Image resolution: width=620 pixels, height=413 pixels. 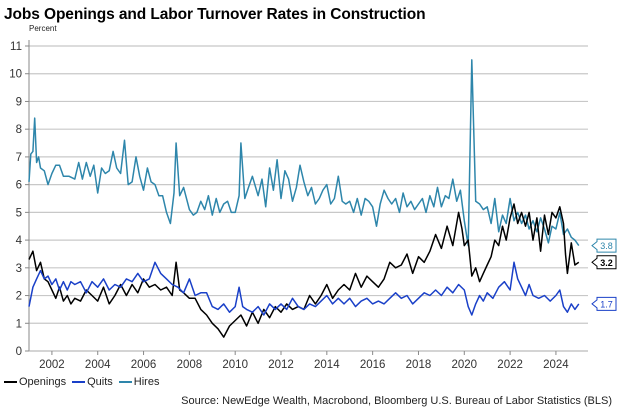 I want to click on legend-item-openings: Openings, so click(x=35, y=382).